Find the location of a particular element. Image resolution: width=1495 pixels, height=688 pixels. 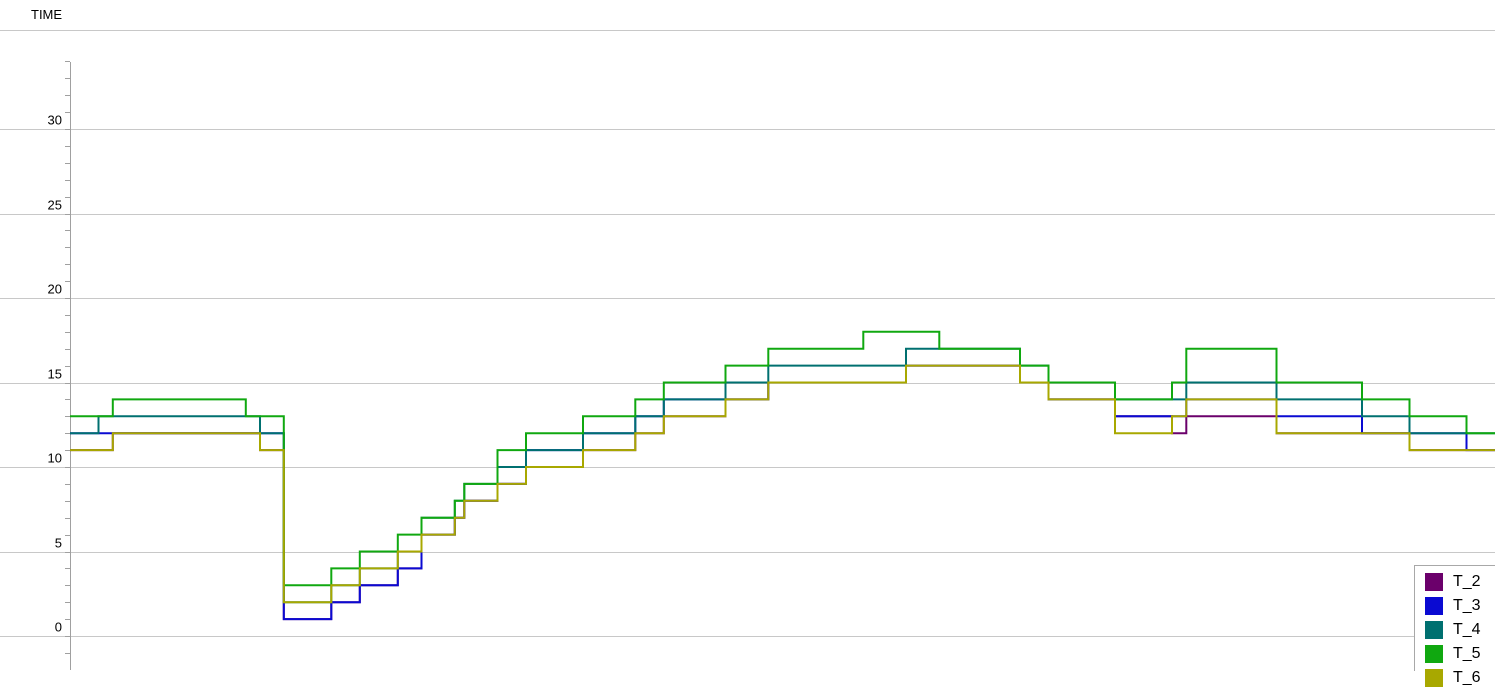

y-tick-label: 5 is located at coordinates (58, 543).